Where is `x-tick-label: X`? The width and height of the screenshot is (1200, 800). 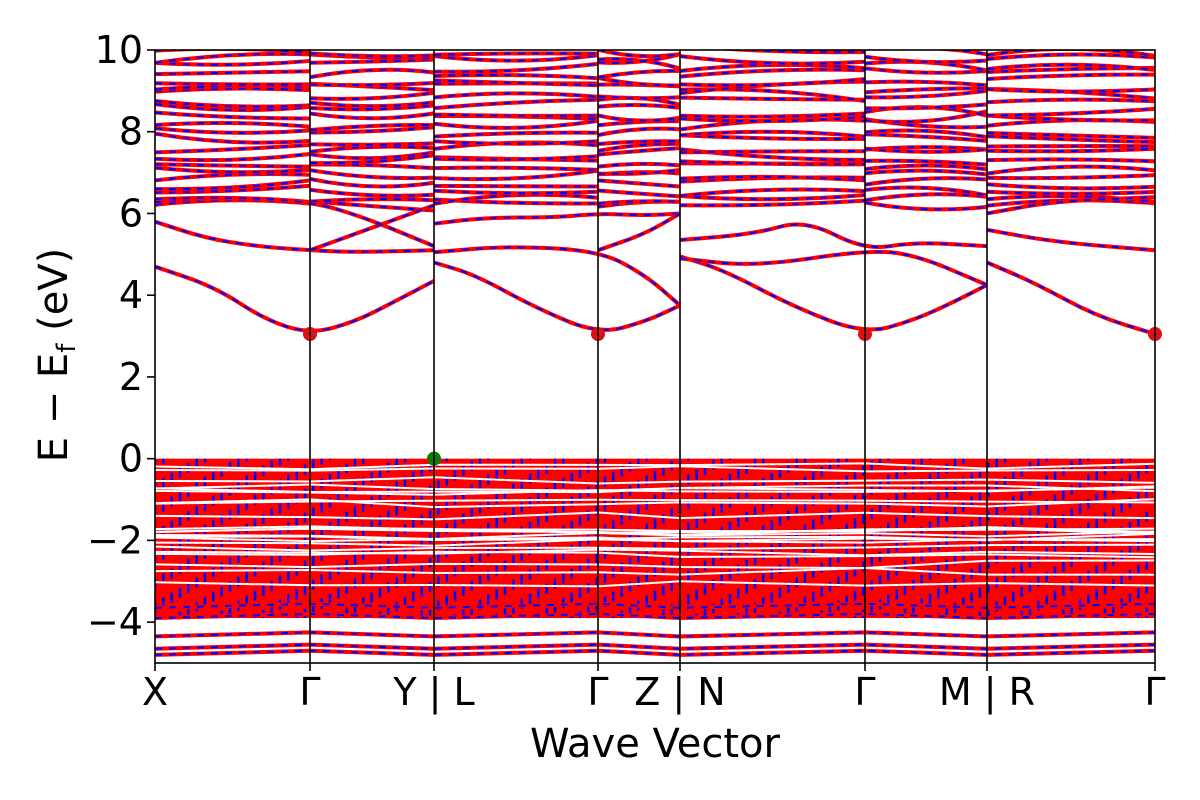 x-tick-label: X is located at coordinates (155, 692).